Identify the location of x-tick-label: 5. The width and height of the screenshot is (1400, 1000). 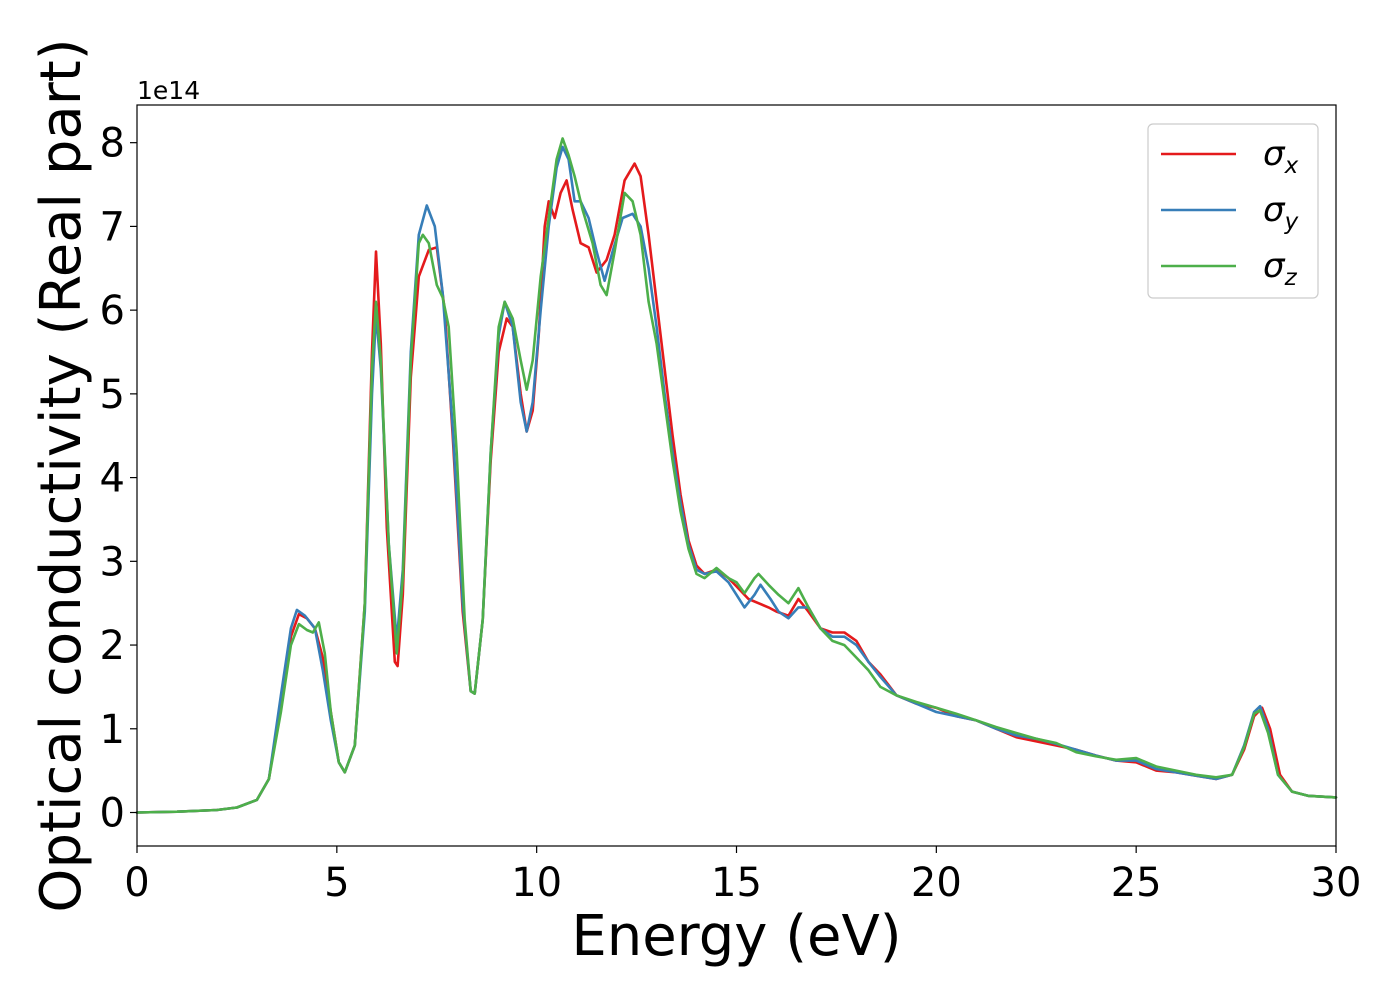
(336, 883).